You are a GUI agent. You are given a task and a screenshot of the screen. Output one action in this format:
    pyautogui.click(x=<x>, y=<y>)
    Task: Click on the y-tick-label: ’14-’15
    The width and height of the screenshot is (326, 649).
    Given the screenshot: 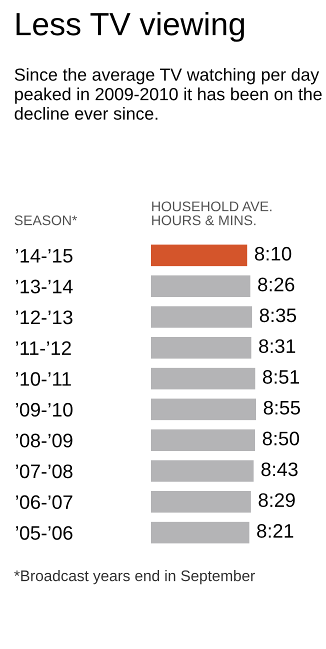 What is the action you would take?
    pyautogui.click(x=44, y=256)
    